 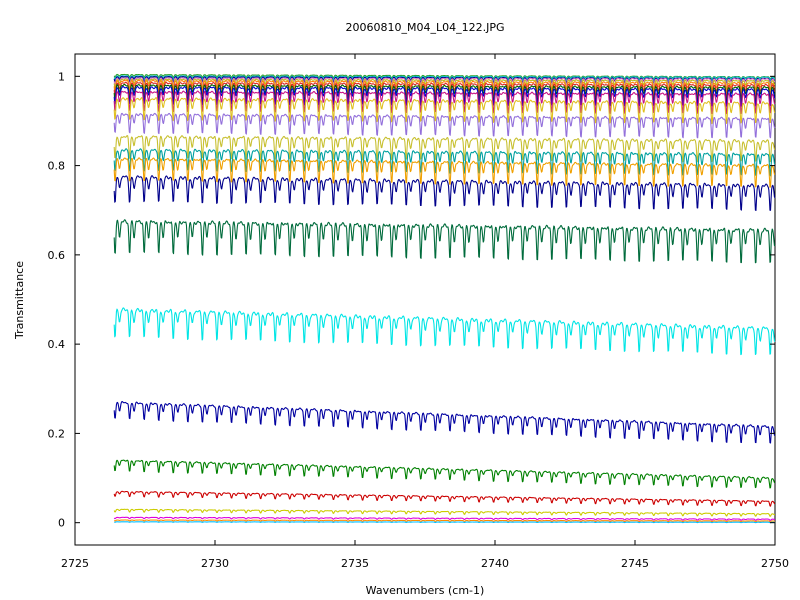 I want to click on x-tick-label: 2745, so click(x=635, y=563).